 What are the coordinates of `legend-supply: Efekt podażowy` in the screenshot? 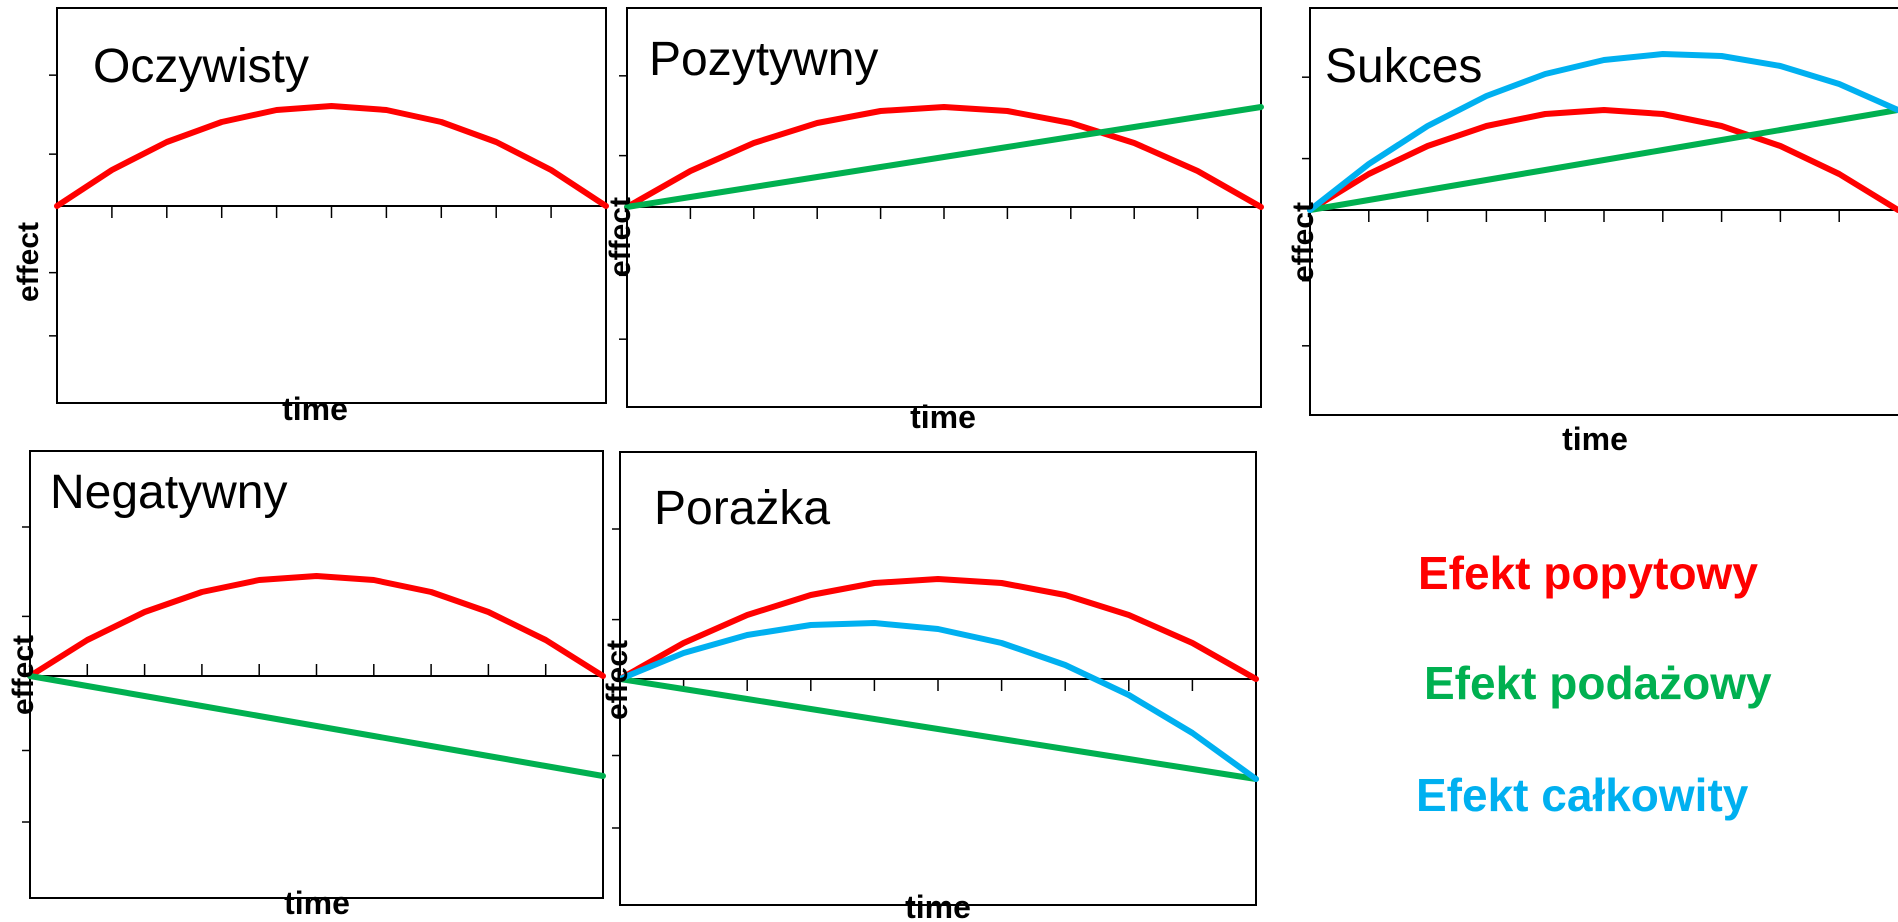 It's located at (1598, 683).